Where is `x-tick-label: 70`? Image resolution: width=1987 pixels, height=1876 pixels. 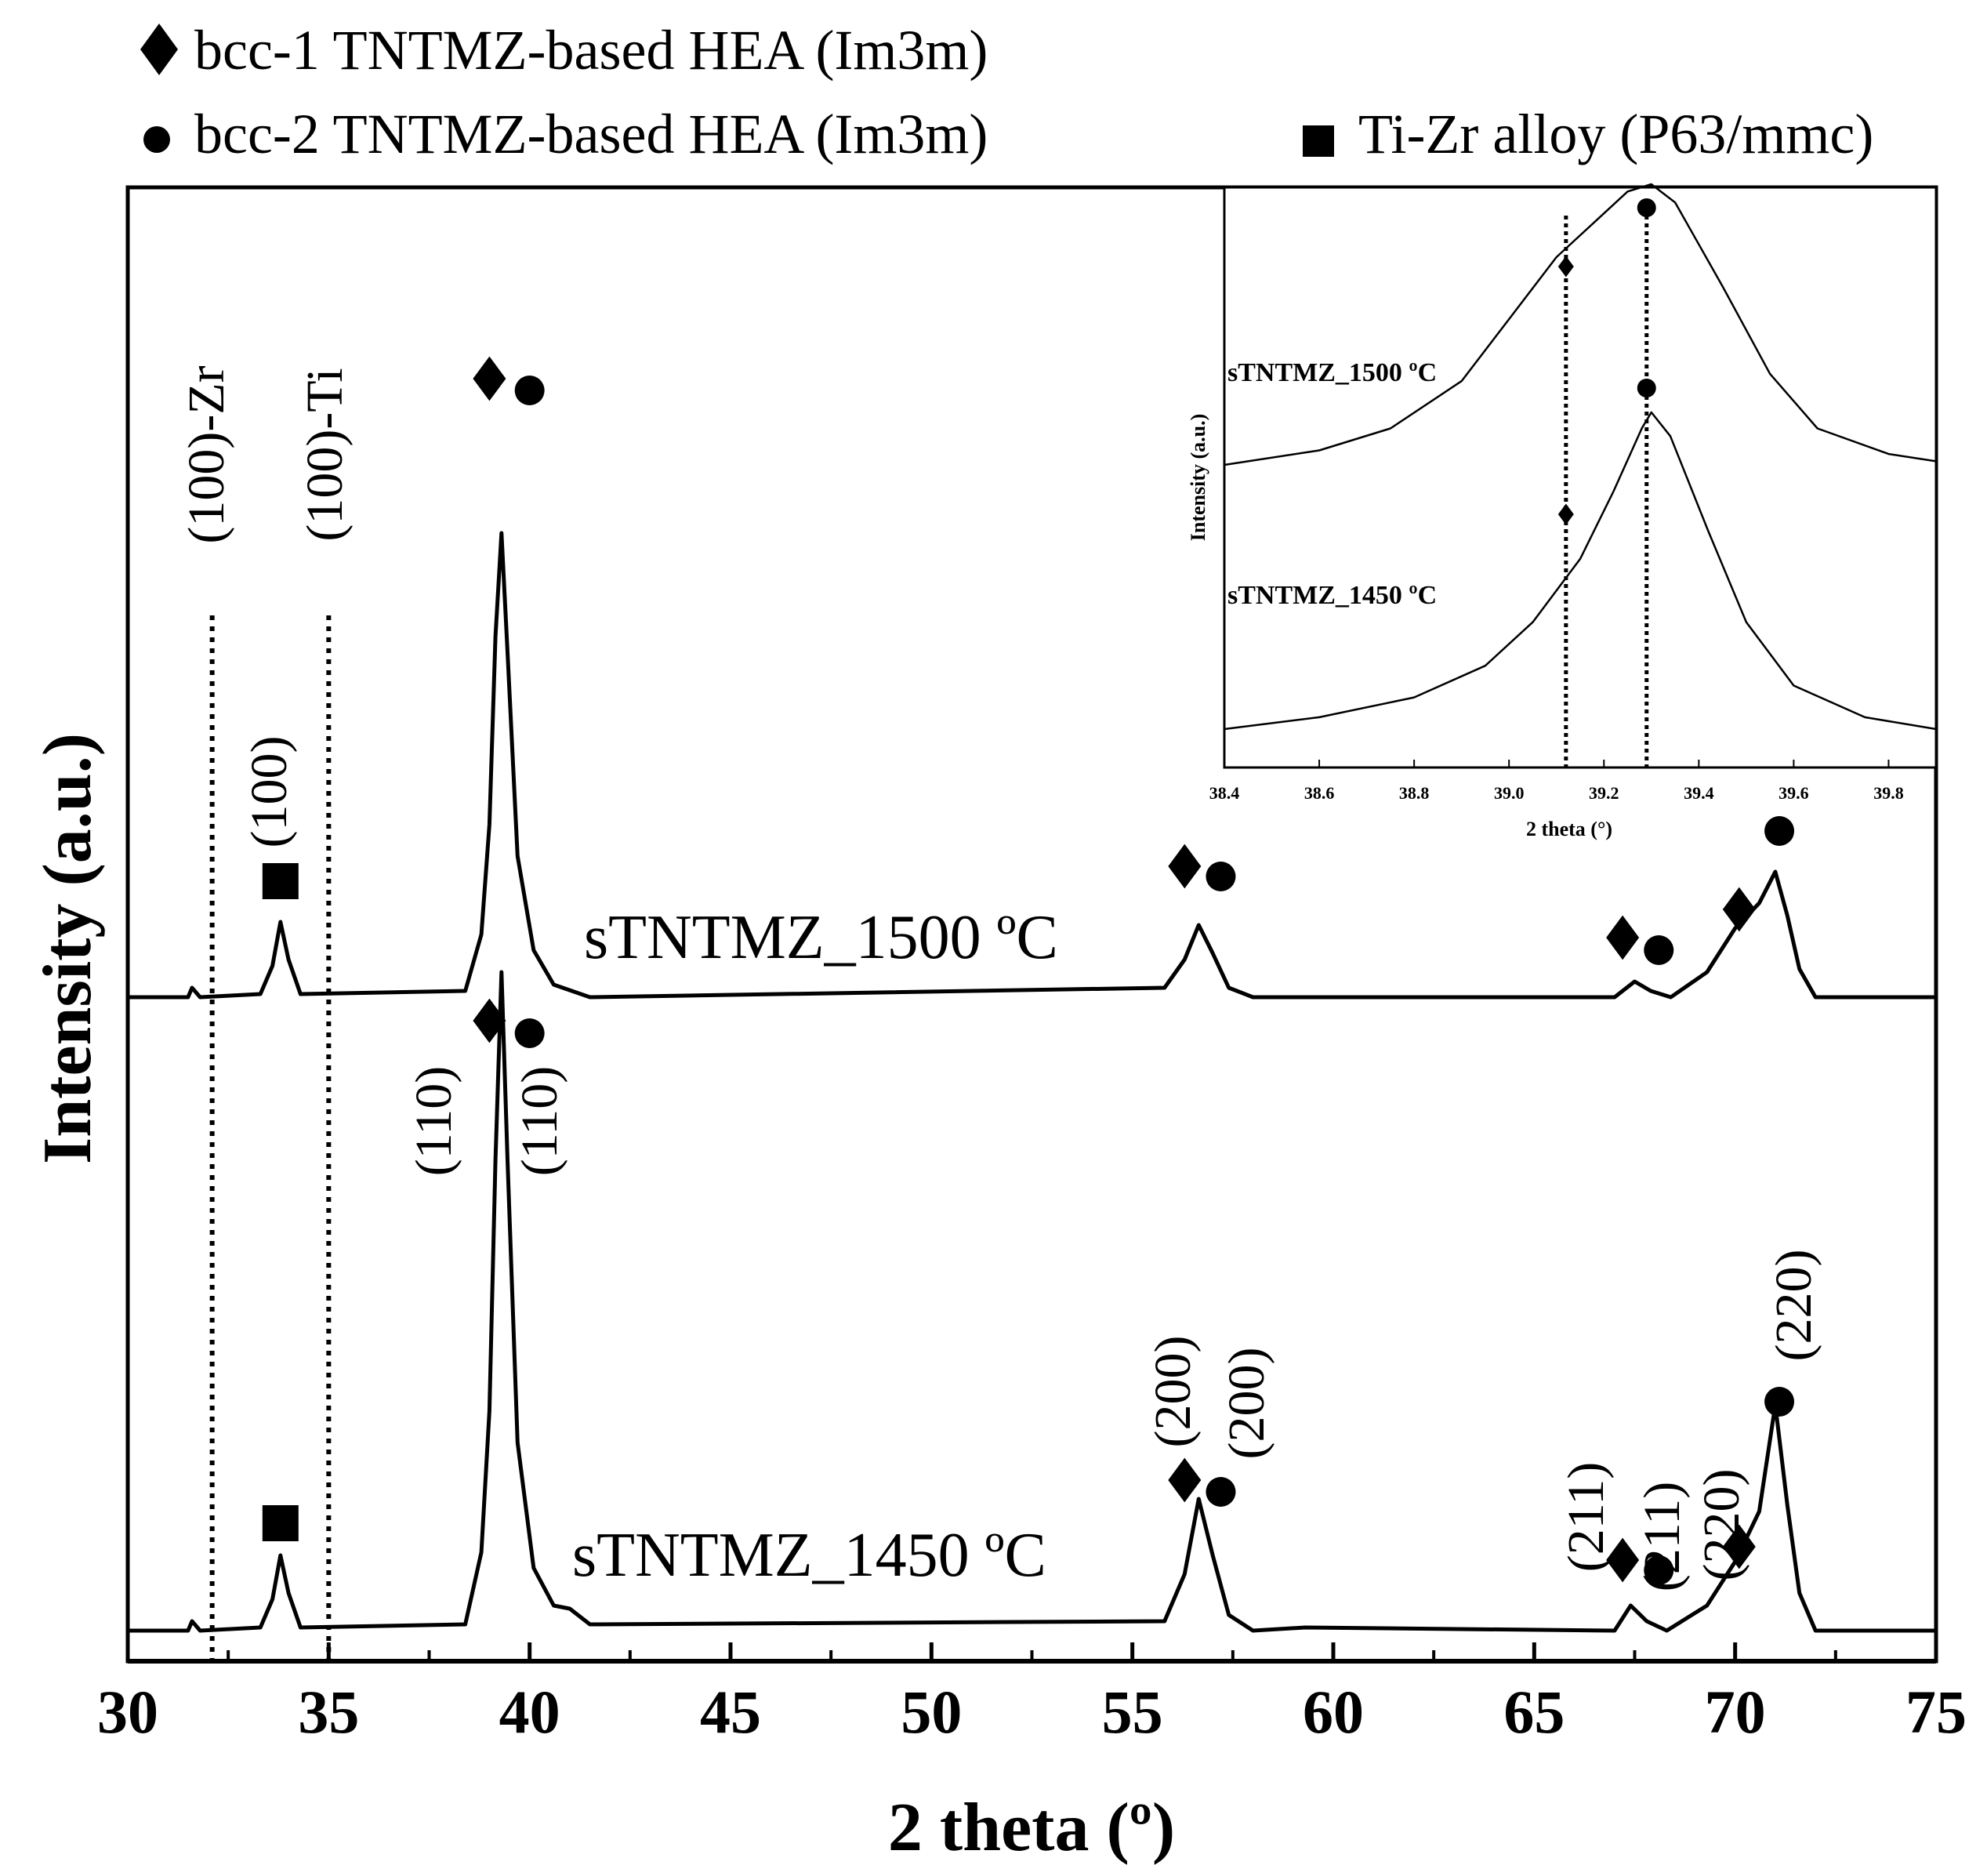 x-tick-label: 70 is located at coordinates (1735, 1712).